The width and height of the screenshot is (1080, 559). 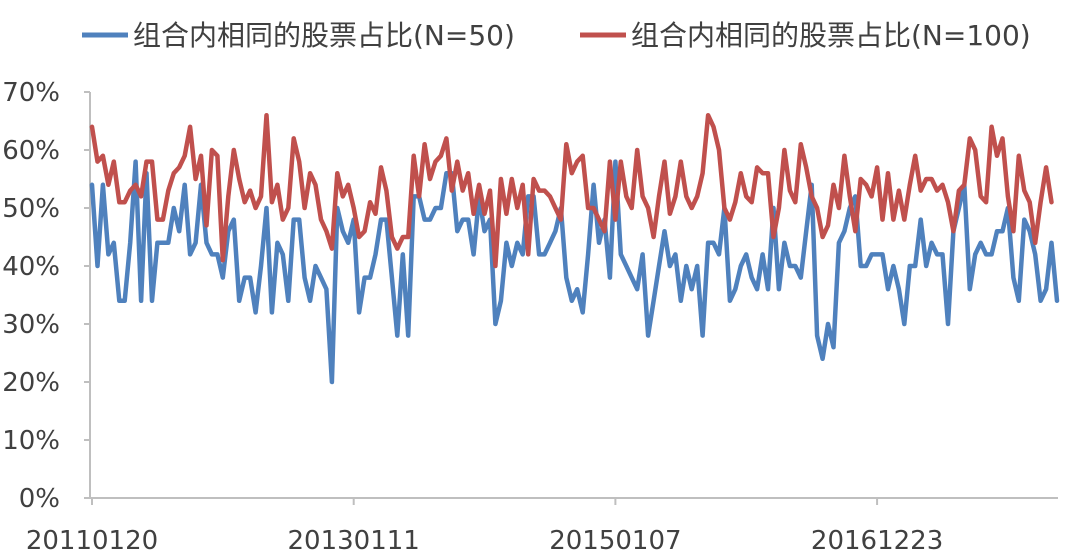 I want to click on y-tick-label: 0%, so click(x=39, y=499).